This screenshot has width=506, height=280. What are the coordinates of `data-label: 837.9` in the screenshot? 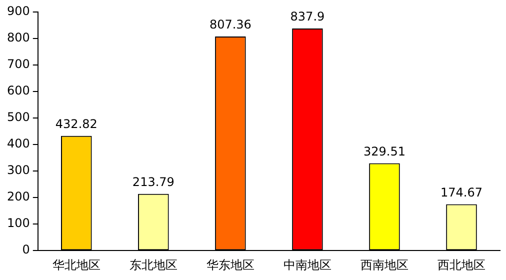 It's located at (307, 17).